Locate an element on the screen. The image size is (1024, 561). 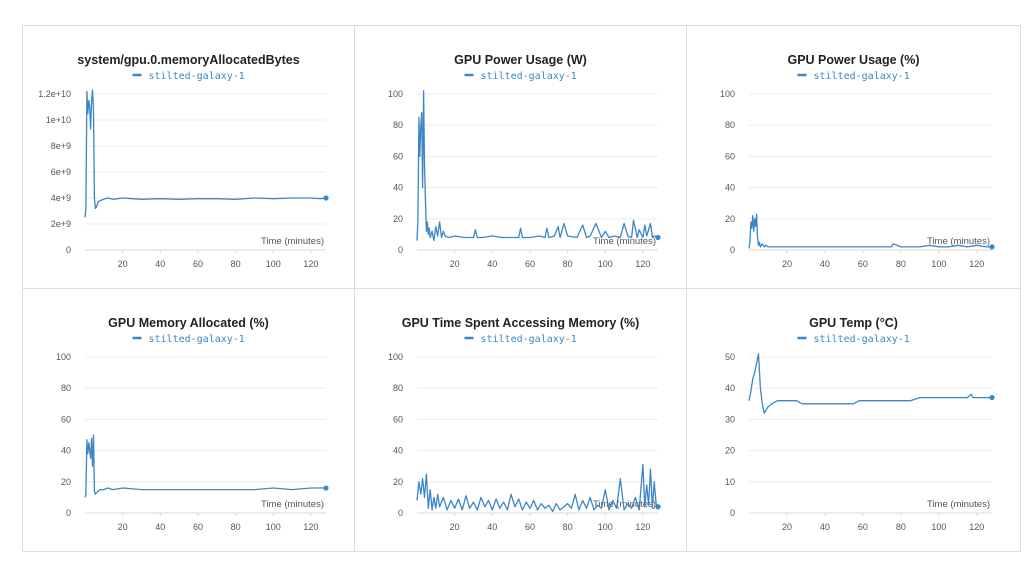
chart-title: system/gpu.0.memoryAllocatedBytes is located at coordinates (188, 60).